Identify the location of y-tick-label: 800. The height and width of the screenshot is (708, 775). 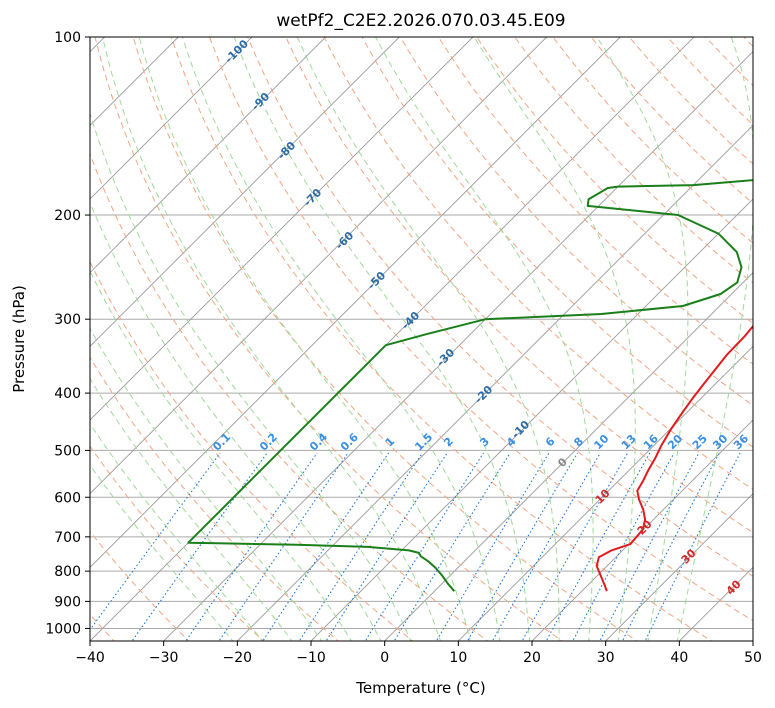
(67, 572).